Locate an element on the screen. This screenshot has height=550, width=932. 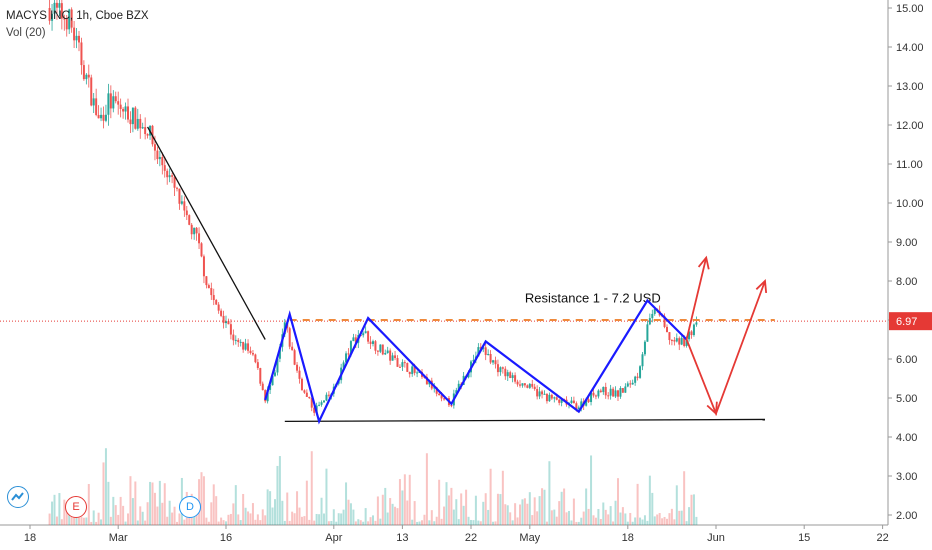
y-tick-label: 2.00 is located at coordinates (906, 516).